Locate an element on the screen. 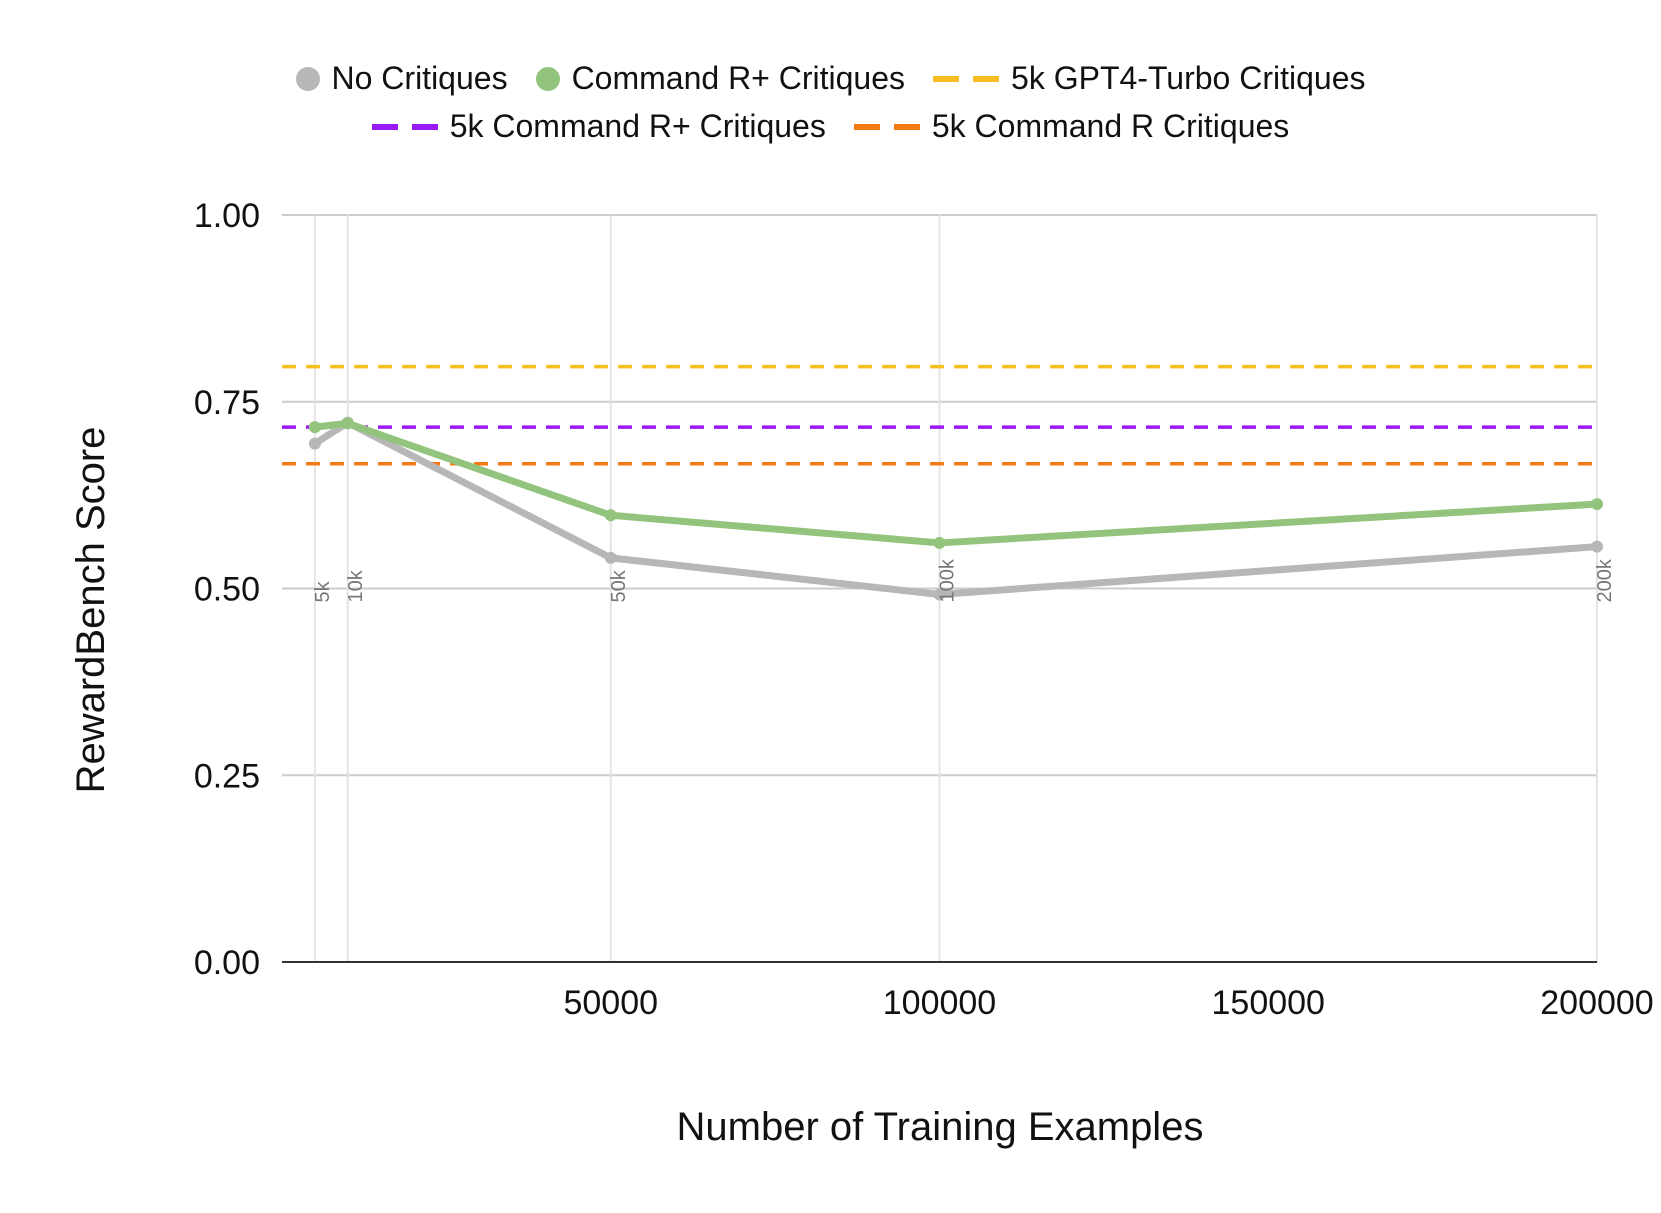  x-tick-label: 200000 is located at coordinates (1596, 1003).